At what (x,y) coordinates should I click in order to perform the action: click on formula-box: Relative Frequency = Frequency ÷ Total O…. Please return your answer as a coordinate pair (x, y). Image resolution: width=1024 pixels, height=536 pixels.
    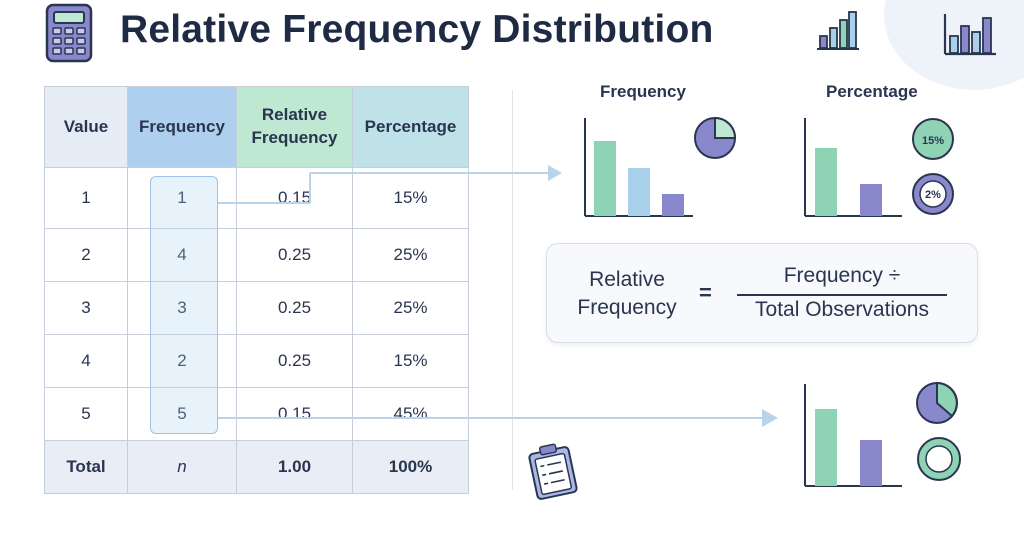
    Looking at the image, I should click on (762, 293).